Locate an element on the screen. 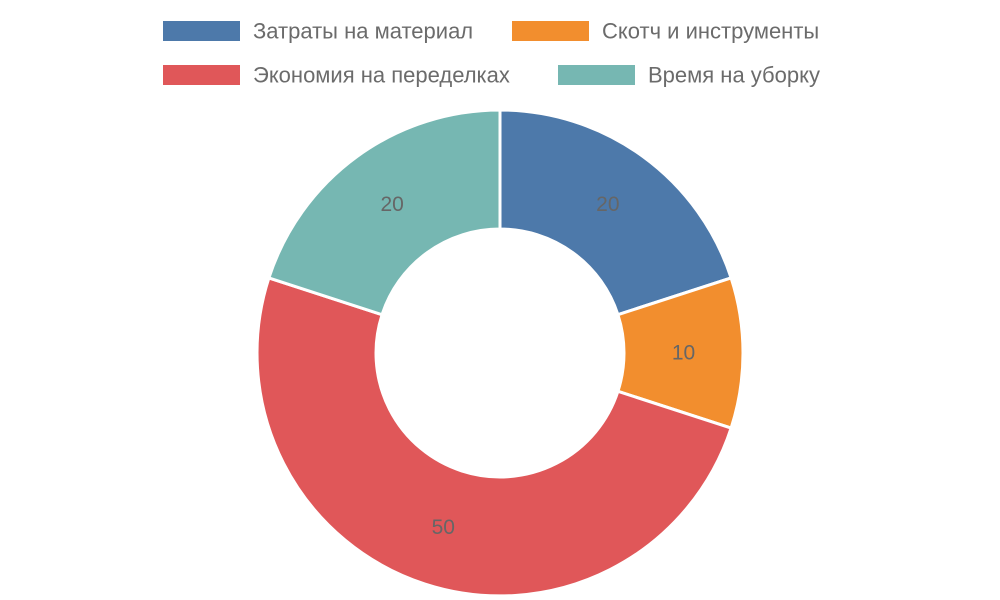 The height and width of the screenshot is (600, 1000). legend-item: Затраты на материал is located at coordinates (318, 31).